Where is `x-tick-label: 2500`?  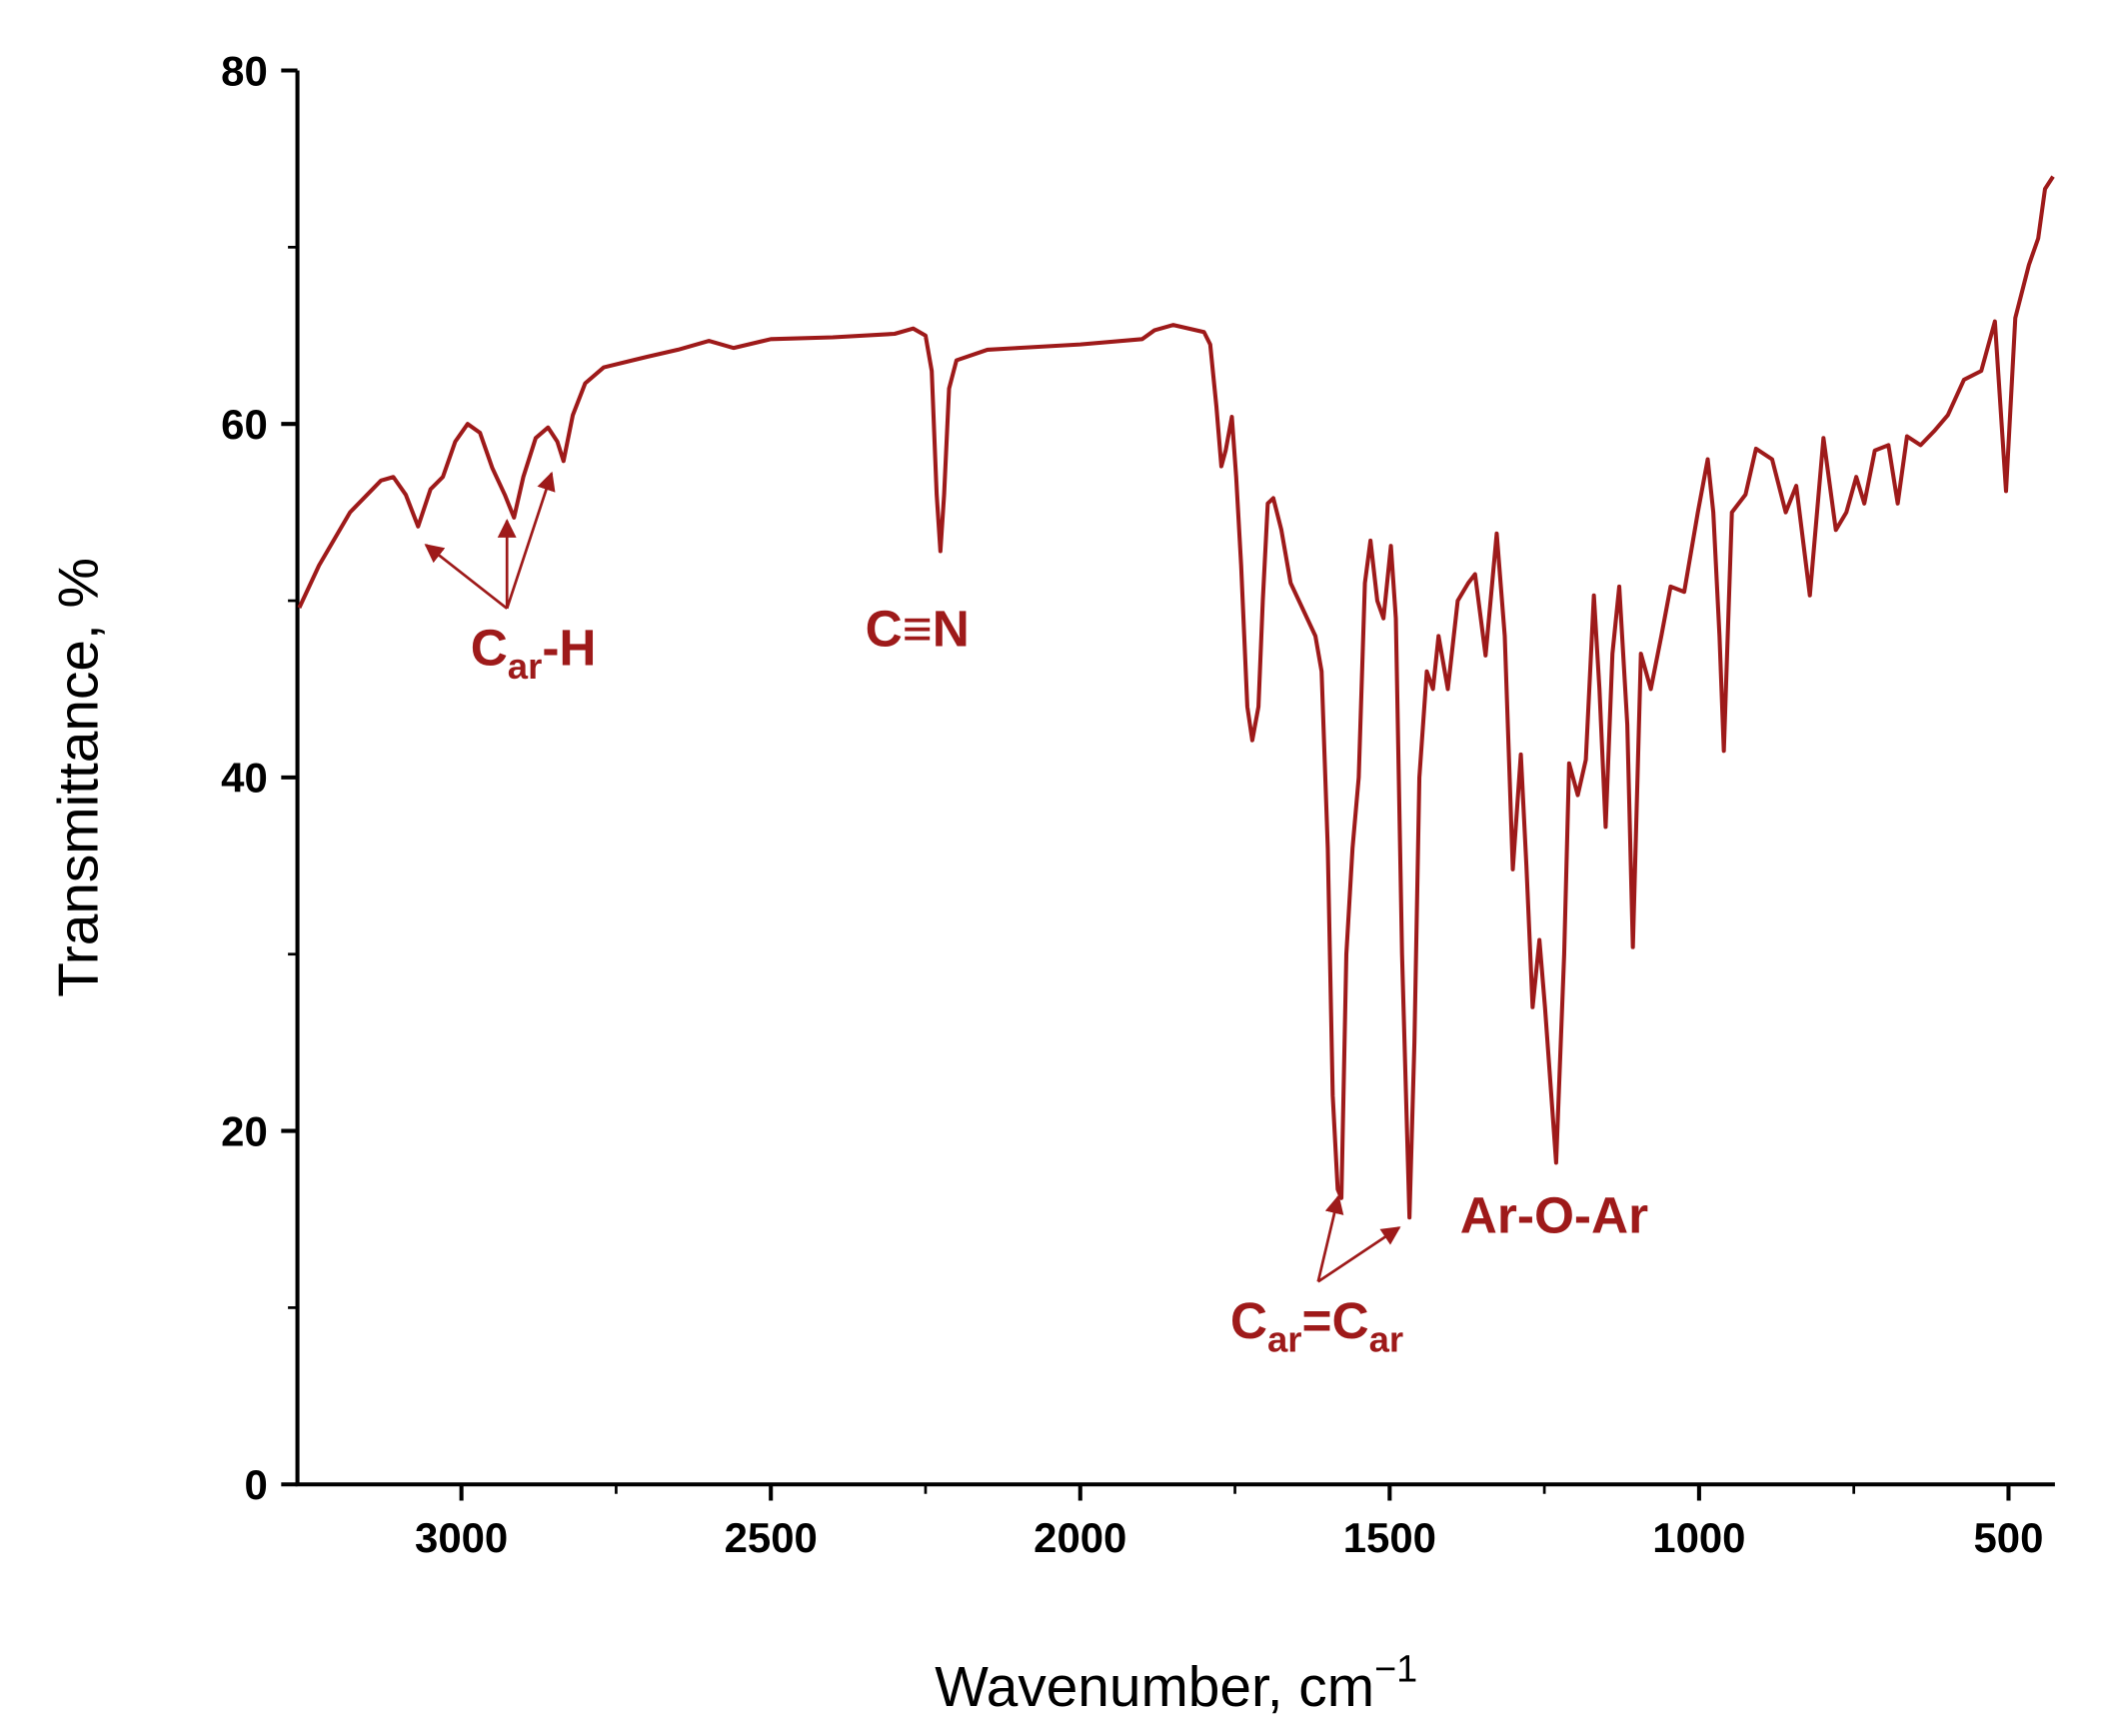
x-tick-label: 2500 is located at coordinates (772, 1537).